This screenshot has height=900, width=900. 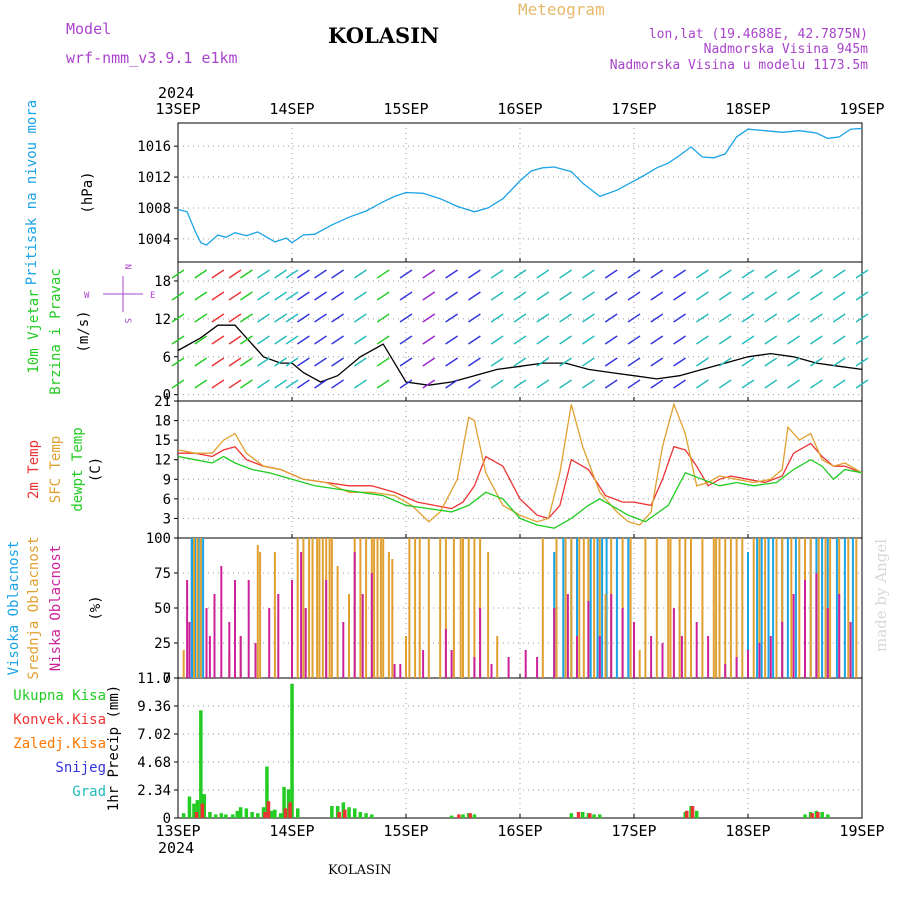 What do you see at coordinates (158, 539) in the screenshot?
I see `y-tick-label: 100` at bounding box center [158, 539].